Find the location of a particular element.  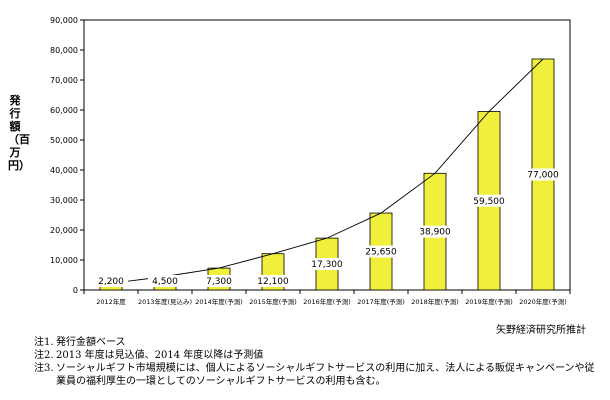

x-tick-label: 2013年度(見込み) is located at coordinates (165, 301).